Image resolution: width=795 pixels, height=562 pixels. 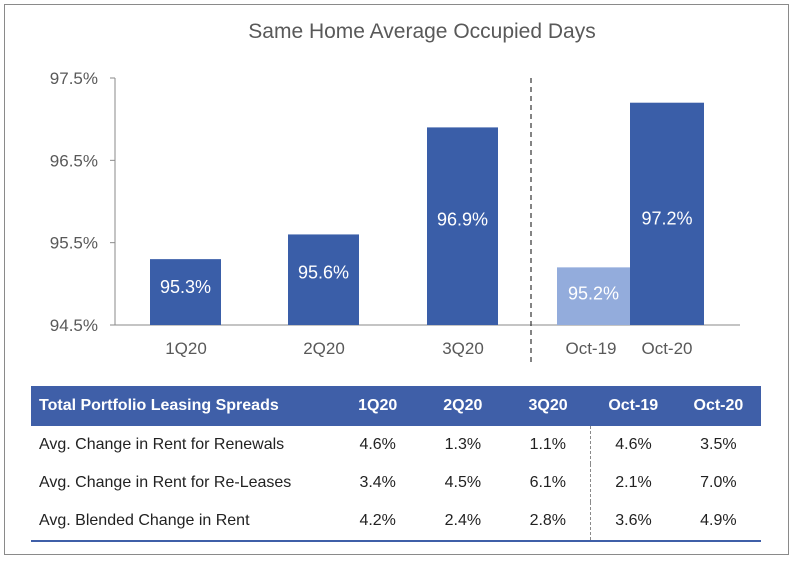 I want to click on bar-2q20, so click(x=323, y=279).